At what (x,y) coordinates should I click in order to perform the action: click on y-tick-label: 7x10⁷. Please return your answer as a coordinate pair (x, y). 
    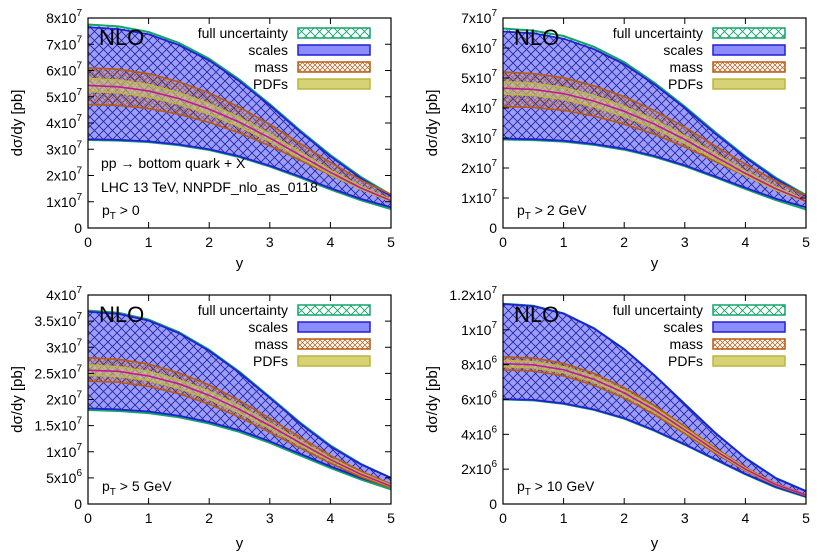
    Looking at the image, I should click on (64, 43).